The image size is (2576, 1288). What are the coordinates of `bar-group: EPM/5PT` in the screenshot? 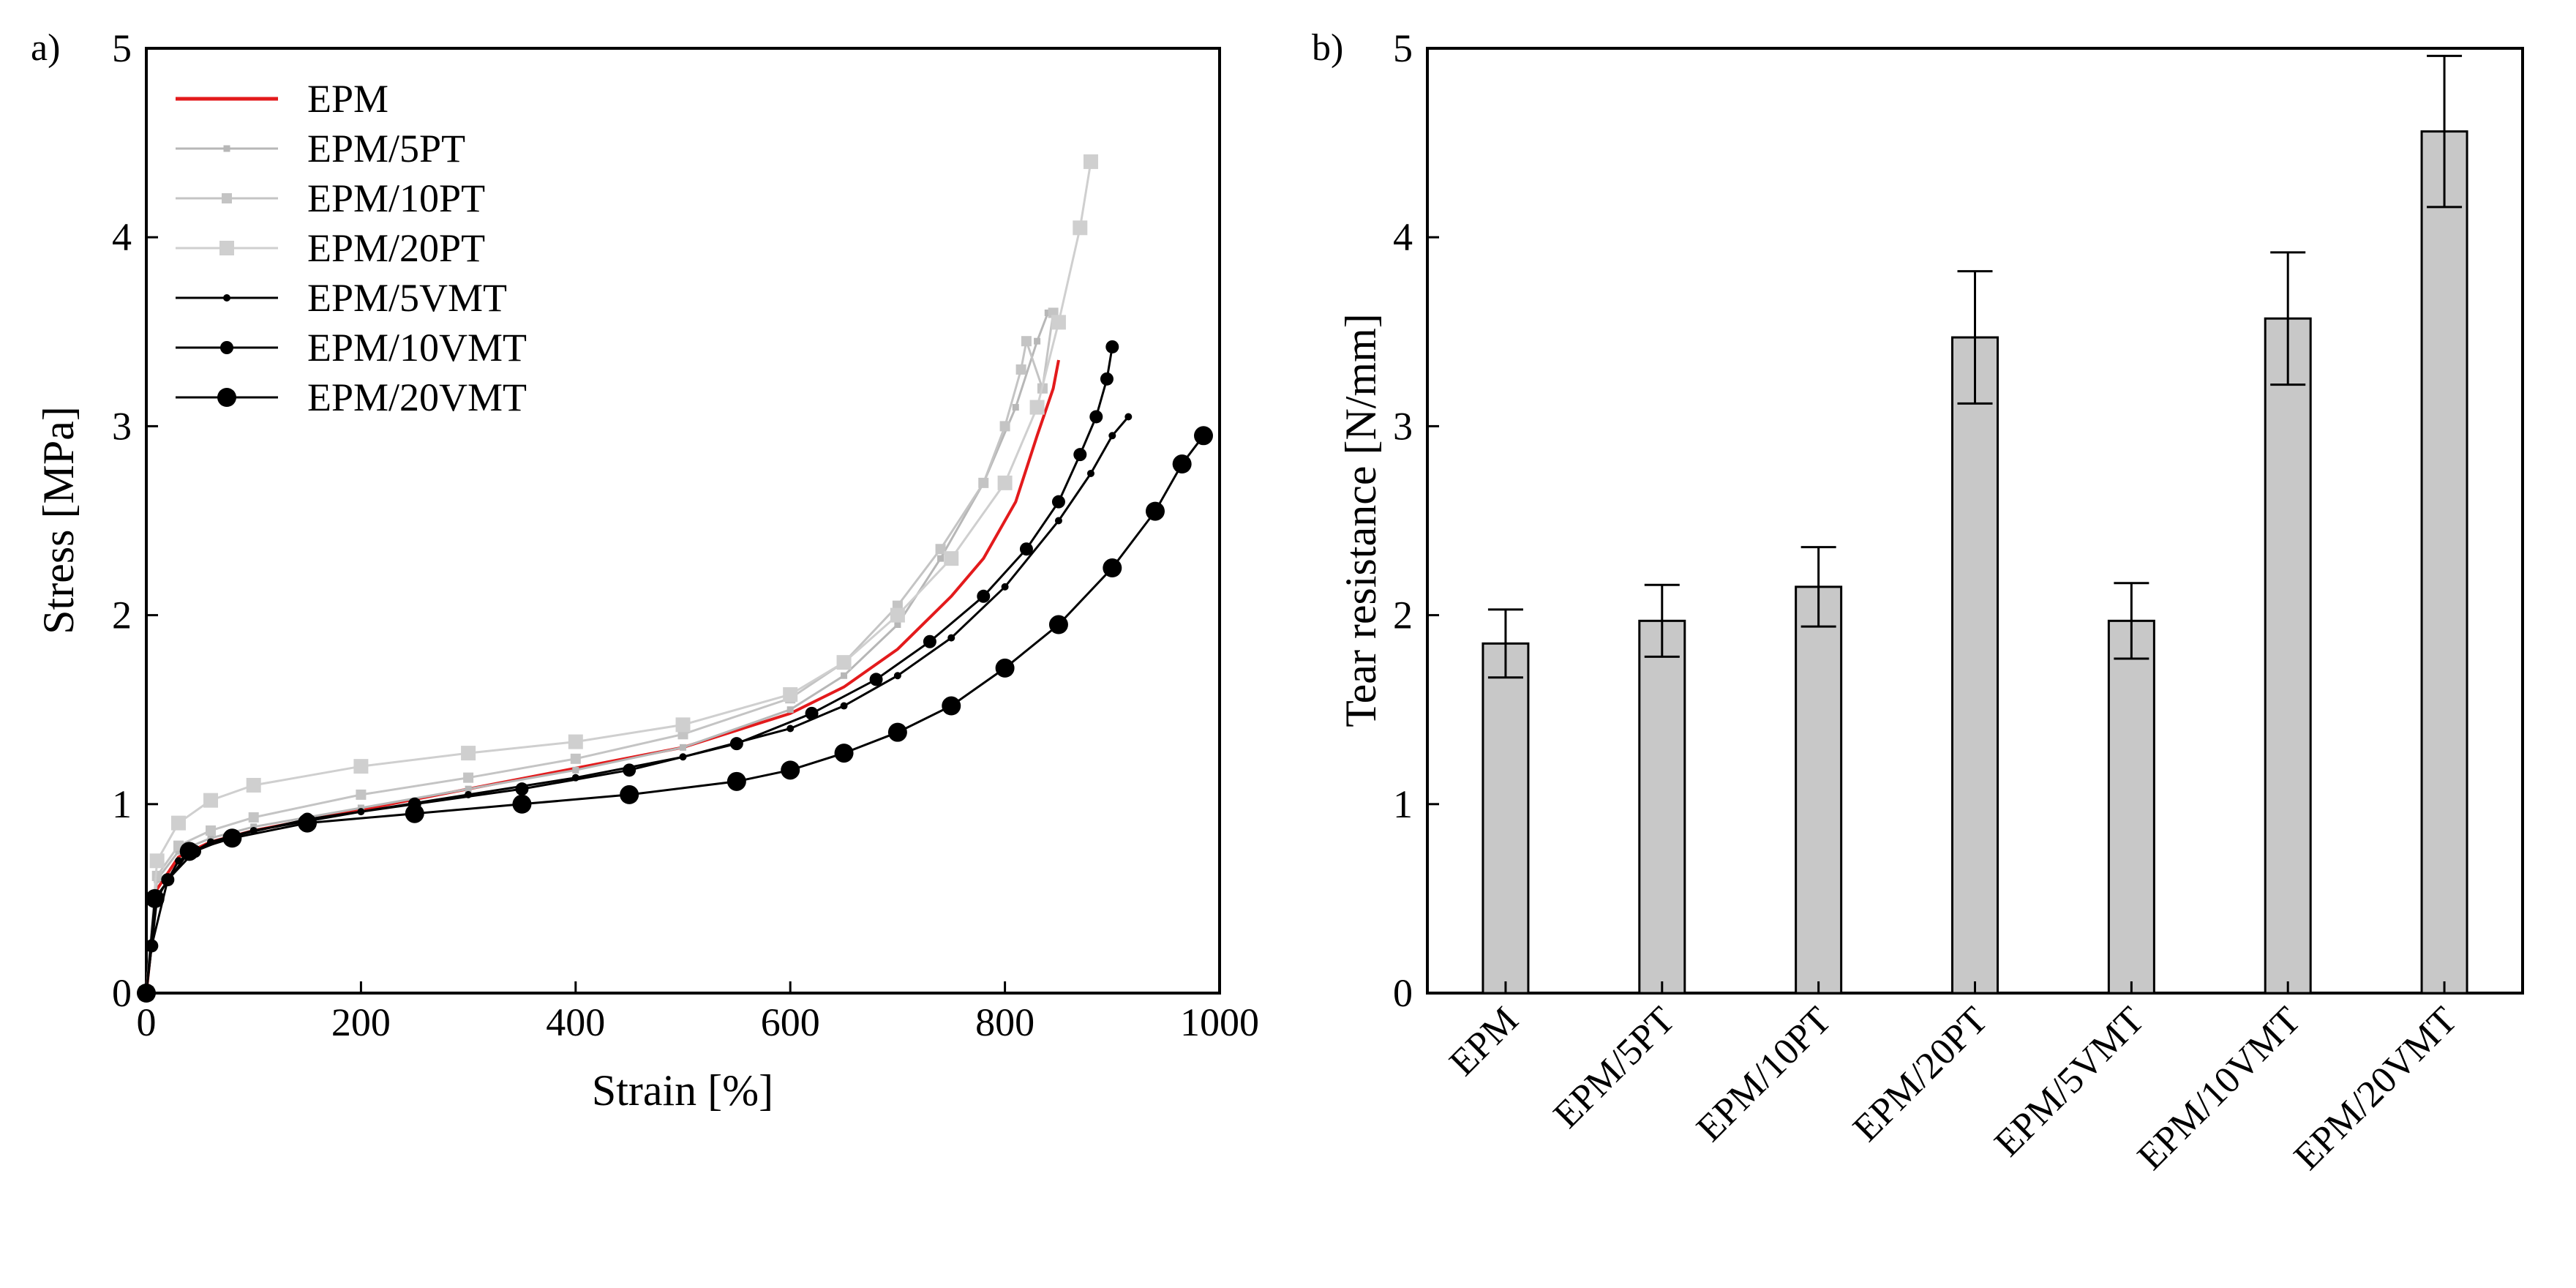 It's located at (1616, 860).